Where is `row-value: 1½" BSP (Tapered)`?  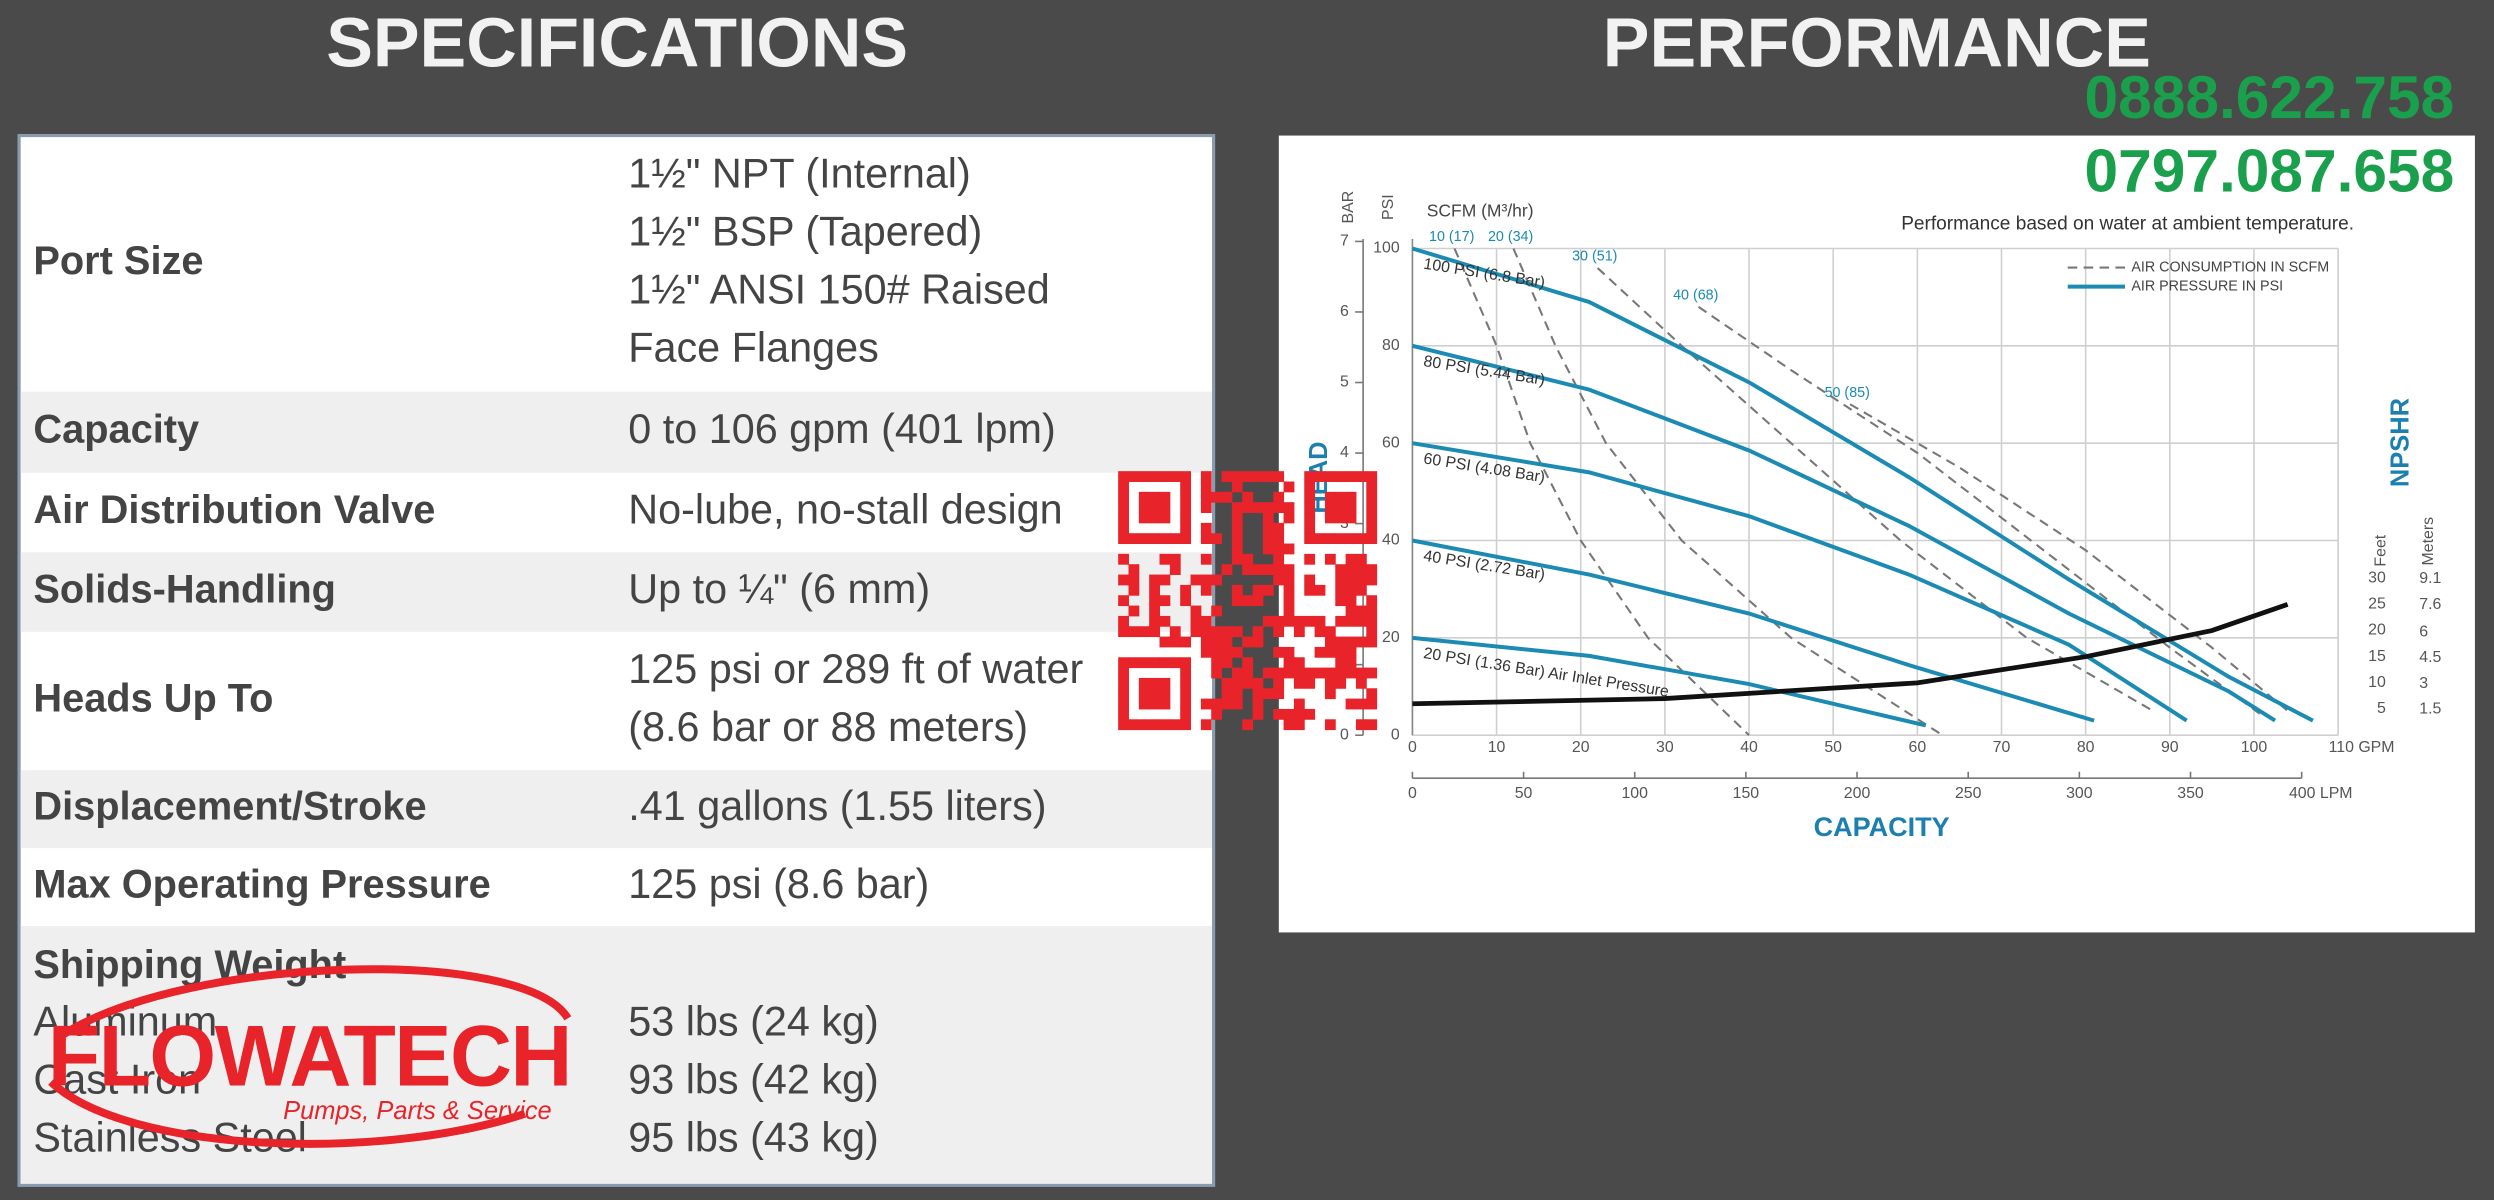 row-value: 1½" BSP (Tapered) is located at coordinates (805, 231).